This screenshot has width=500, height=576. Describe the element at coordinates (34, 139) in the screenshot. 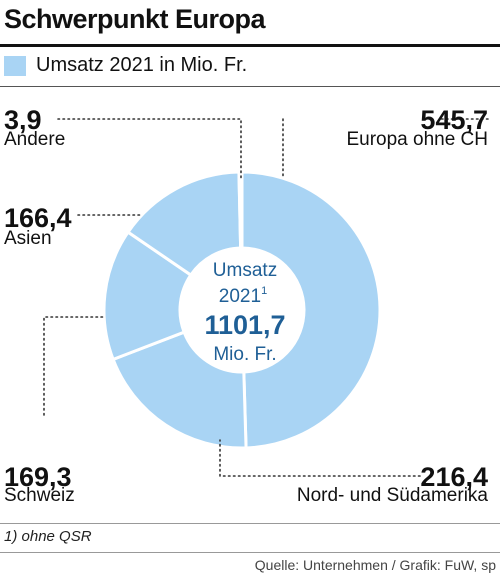

I see `category-label-andere: Andere` at that location.